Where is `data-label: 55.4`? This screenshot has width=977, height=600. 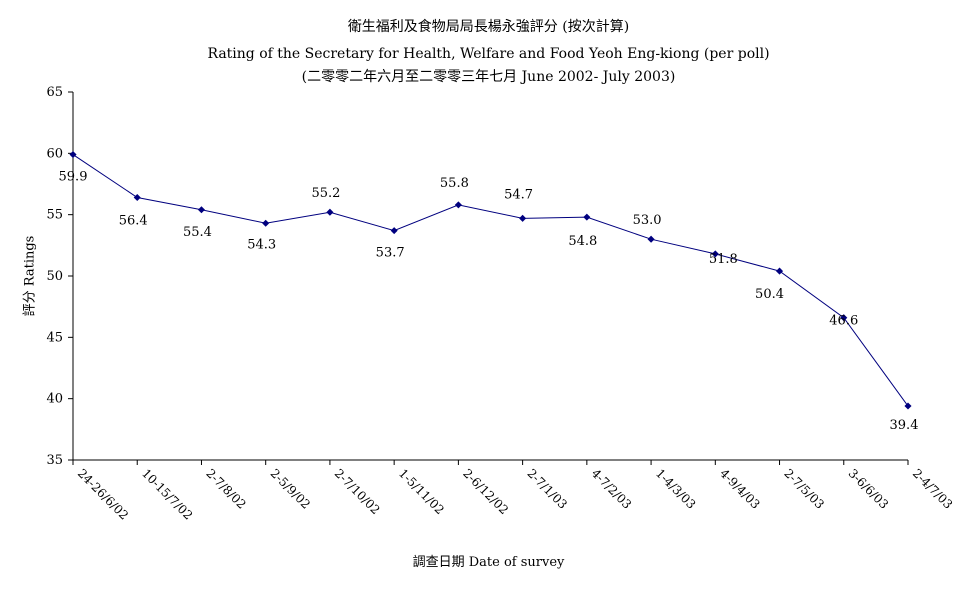 data-label: 55.4 is located at coordinates (197, 232).